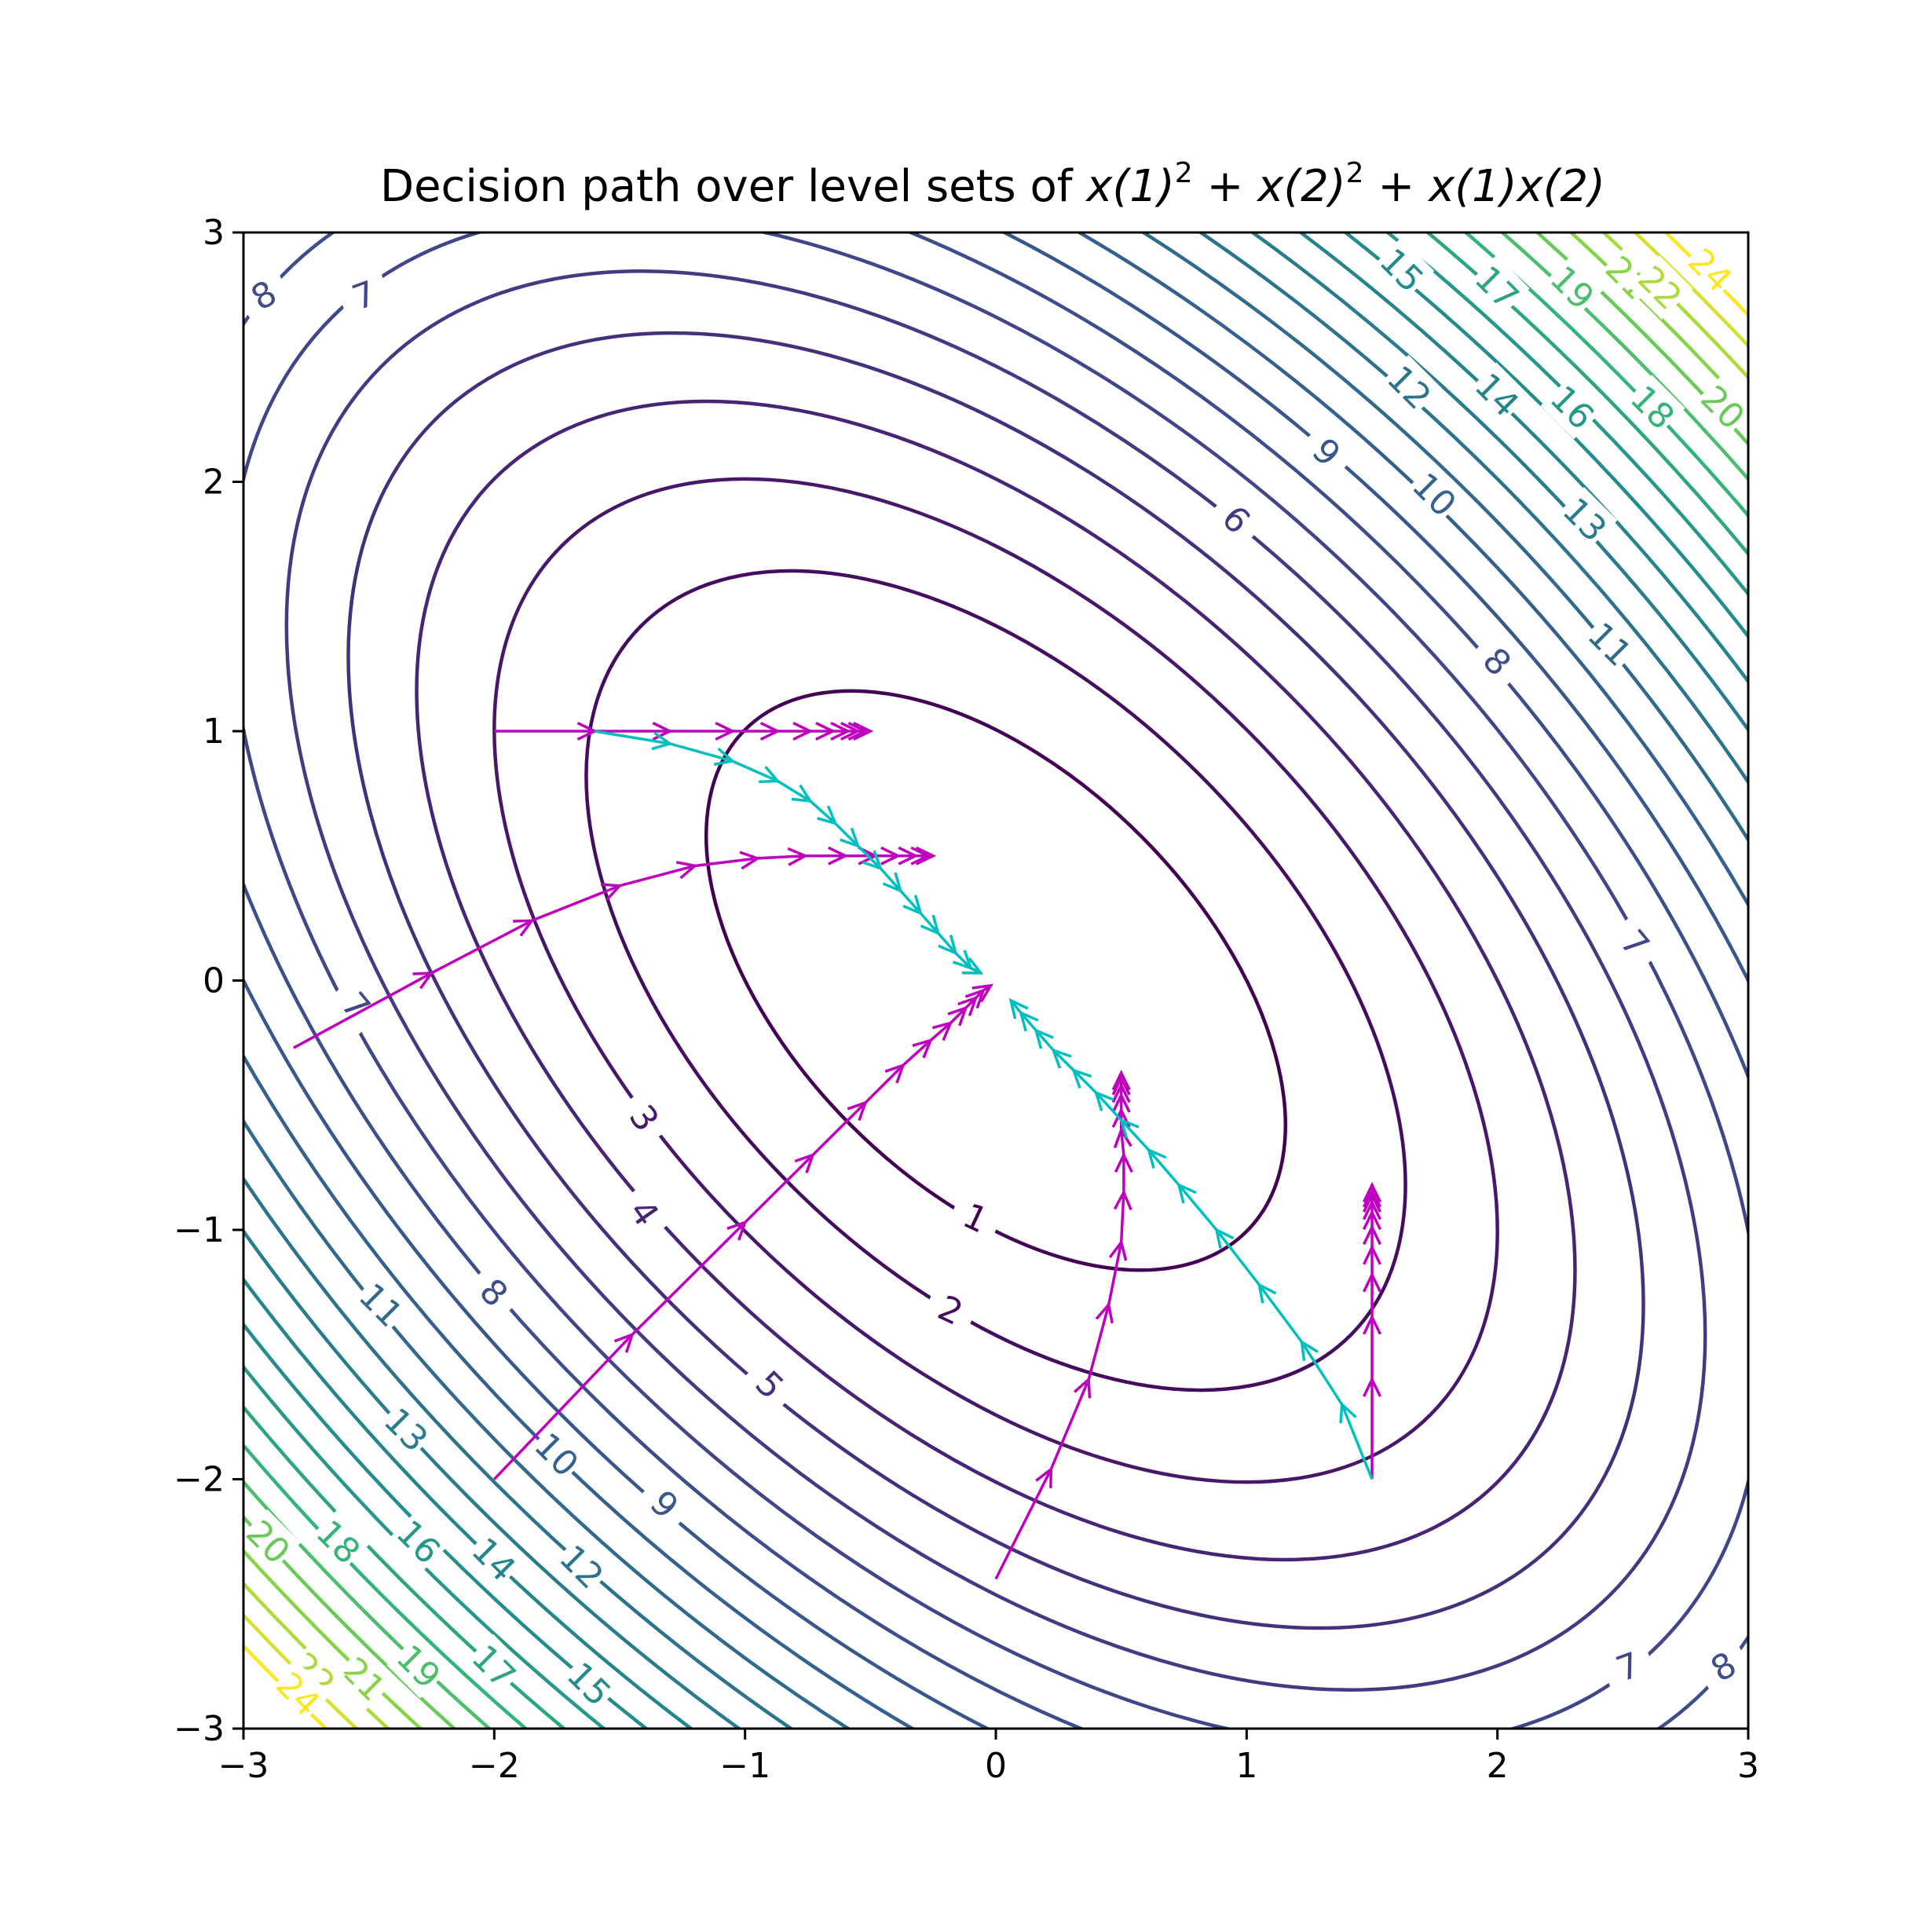 This screenshot has height=1932, width=1932. I want to click on x-axis: −3 −2 −1 0 1 2 3, so click(989, 1758).